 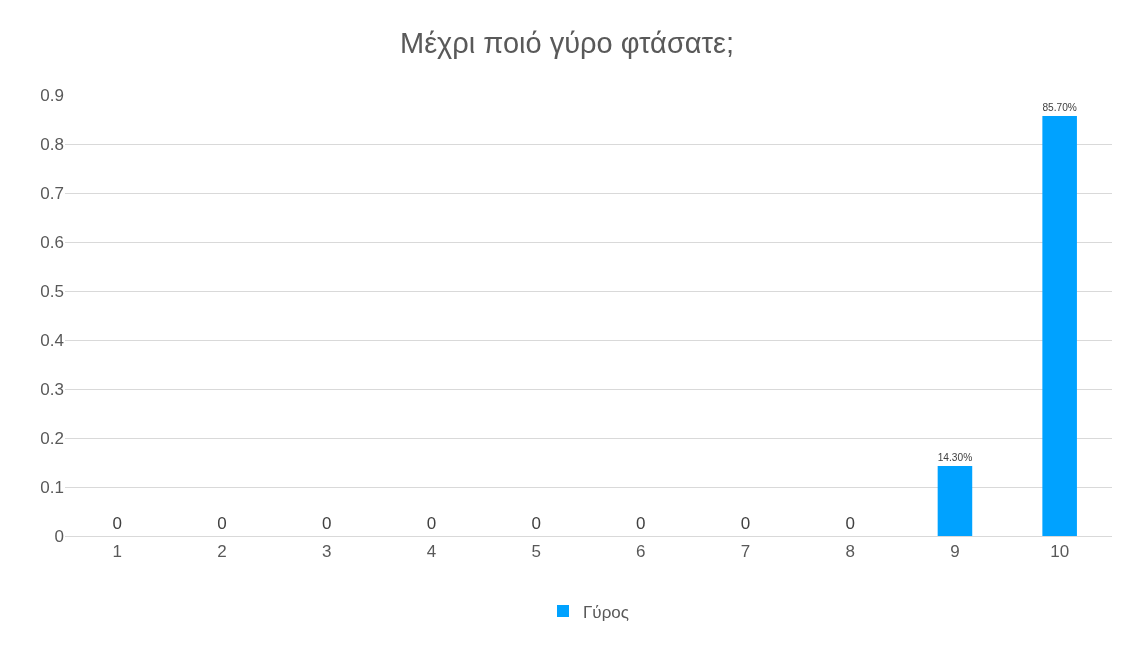 What do you see at coordinates (955, 457) in the screenshot?
I see `data-label: 14.30%` at bounding box center [955, 457].